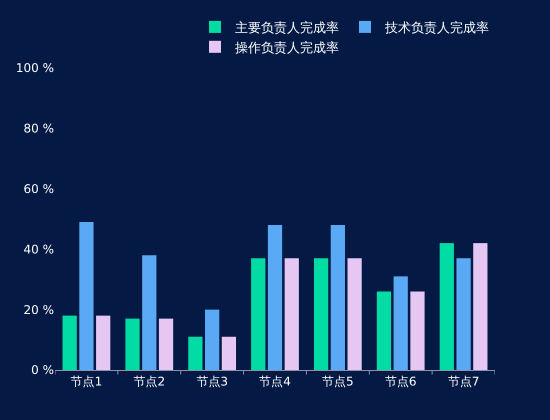  What do you see at coordinates (86, 381) in the screenshot?
I see `x-tick-label: 节点1` at bounding box center [86, 381].